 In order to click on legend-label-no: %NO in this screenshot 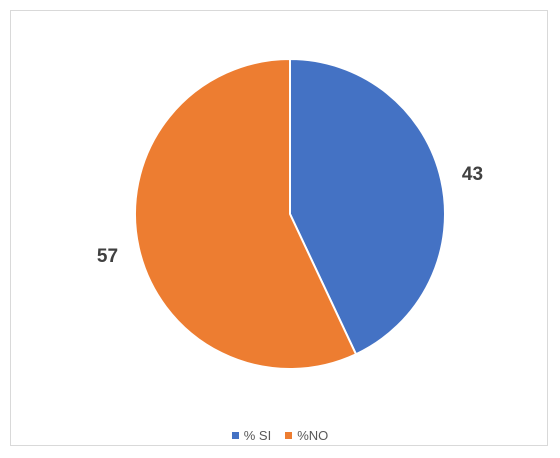, I will do `click(313, 435)`.